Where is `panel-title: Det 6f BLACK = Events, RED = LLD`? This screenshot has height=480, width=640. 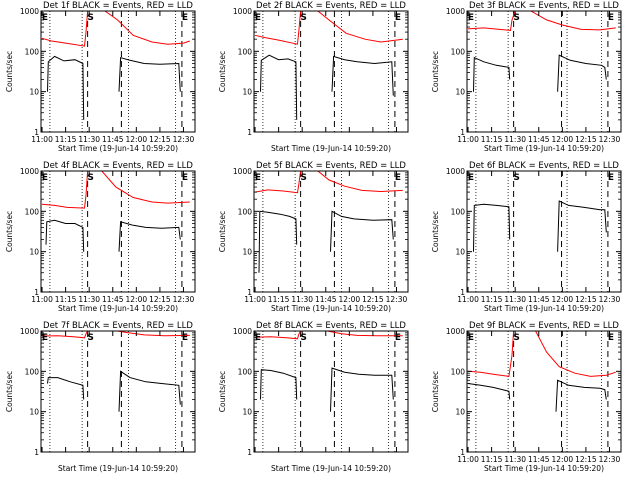
panel-title: Det 6f BLACK = Events, RED = LLD is located at coordinates (544, 166).